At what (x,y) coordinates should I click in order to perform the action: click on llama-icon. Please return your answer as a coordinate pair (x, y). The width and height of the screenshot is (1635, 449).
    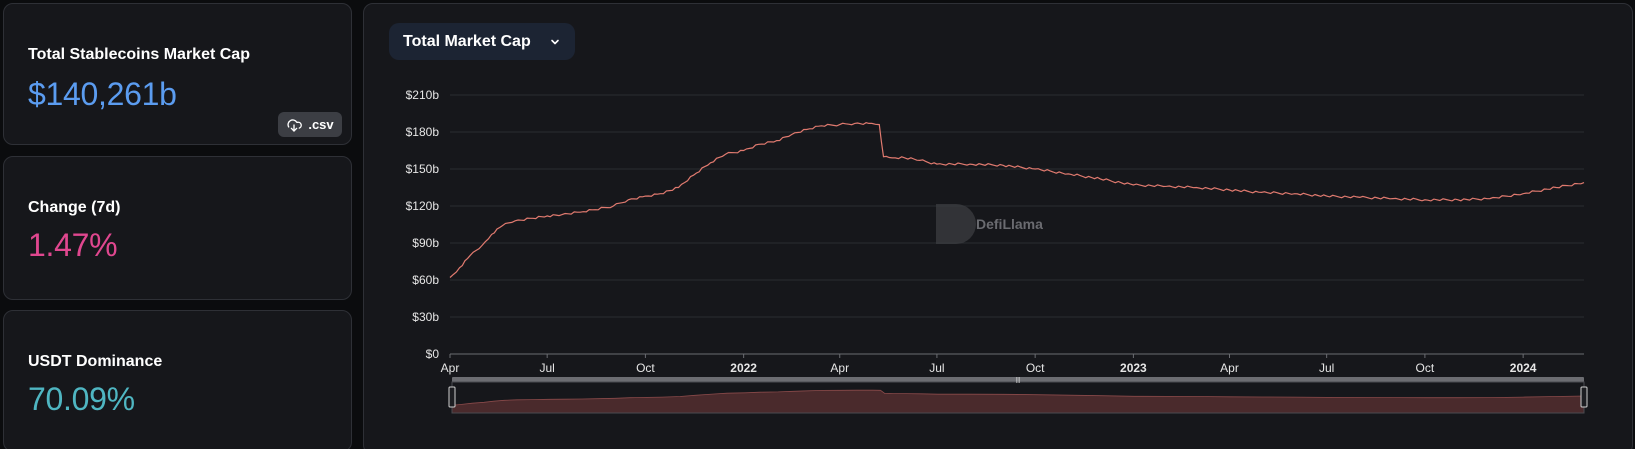
    Looking at the image, I should click on (956, 224).